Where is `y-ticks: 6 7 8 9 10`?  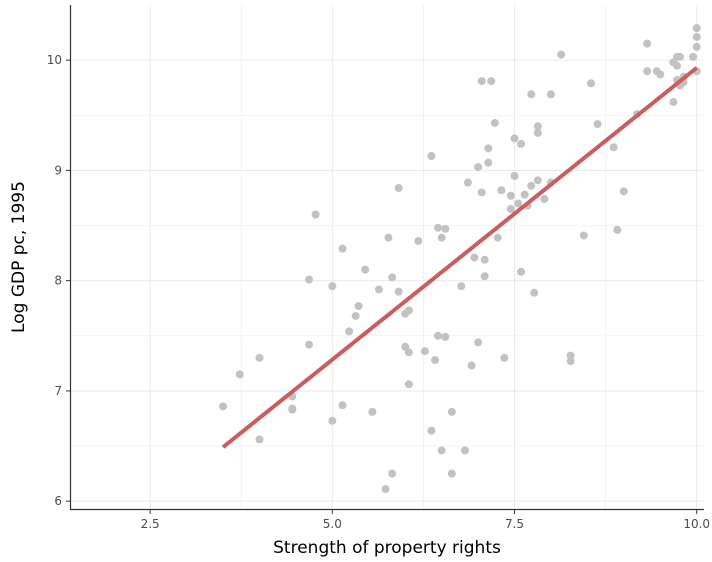 y-ticks: 6 7 8 9 10 is located at coordinates (58, 280).